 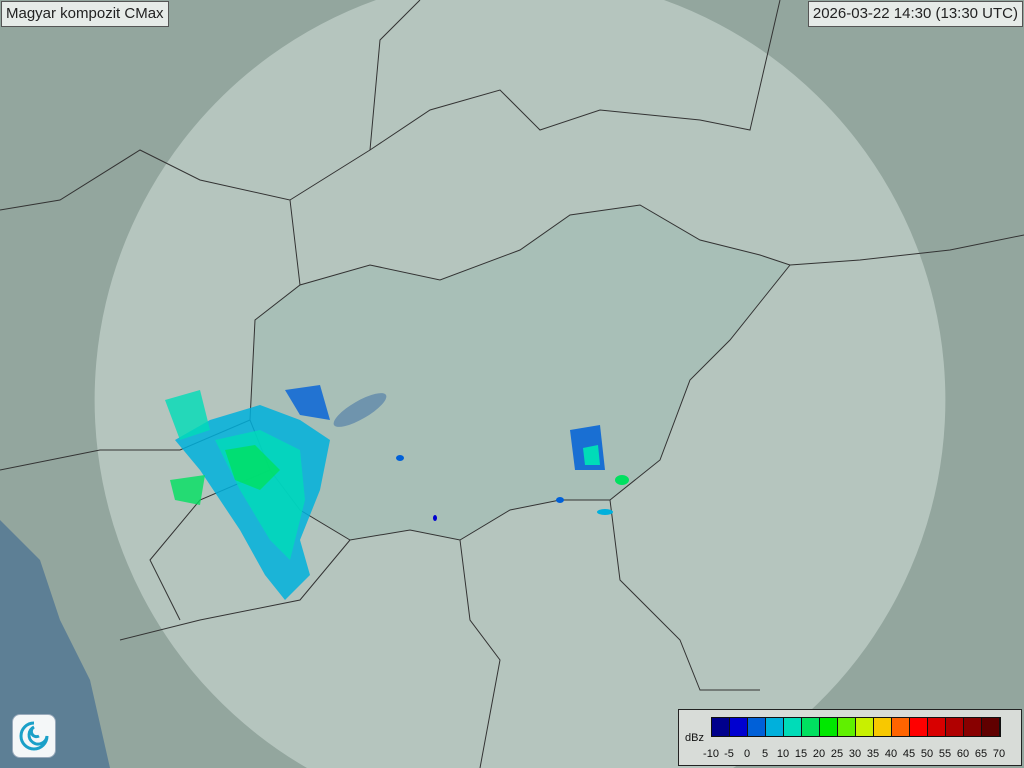 What do you see at coordinates (819, 754) in the screenshot?
I see `legend-tick-label: 20` at bounding box center [819, 754].